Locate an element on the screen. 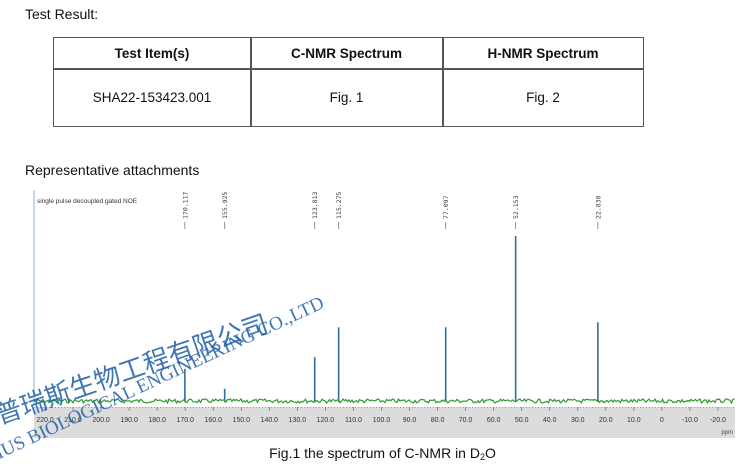 Image resolution: width=750 pixels, height=476 pixels. caption-subscript: 2 is located at coordinates (482, 457).